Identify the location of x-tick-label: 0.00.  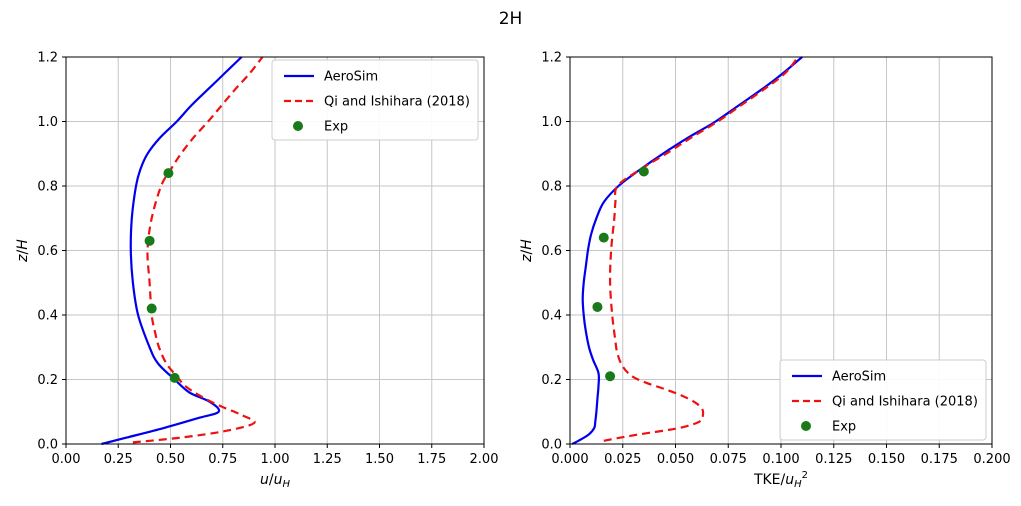
(66, 459).